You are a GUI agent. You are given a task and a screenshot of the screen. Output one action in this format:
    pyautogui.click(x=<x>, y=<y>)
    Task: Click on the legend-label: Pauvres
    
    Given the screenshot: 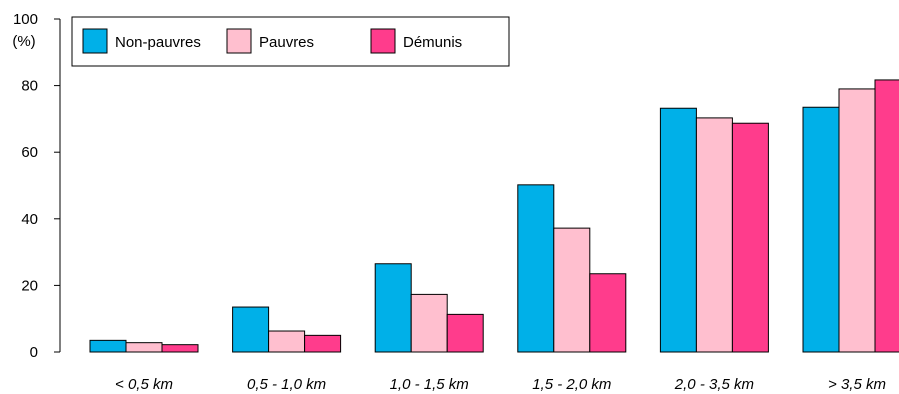 What is the action you would take?
    pyautogui.click(x=286, y=42)
    